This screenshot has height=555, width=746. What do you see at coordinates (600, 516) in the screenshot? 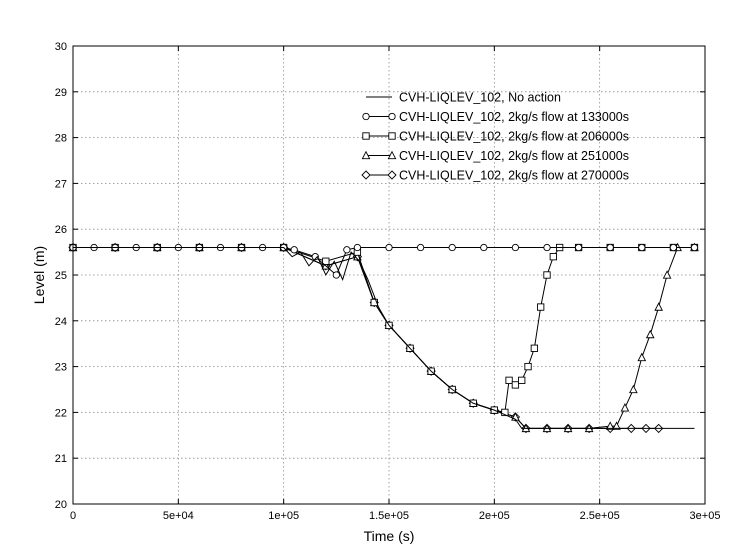
I see `x-tick-label: 2.5e+05` at bounding box center [600, 516].